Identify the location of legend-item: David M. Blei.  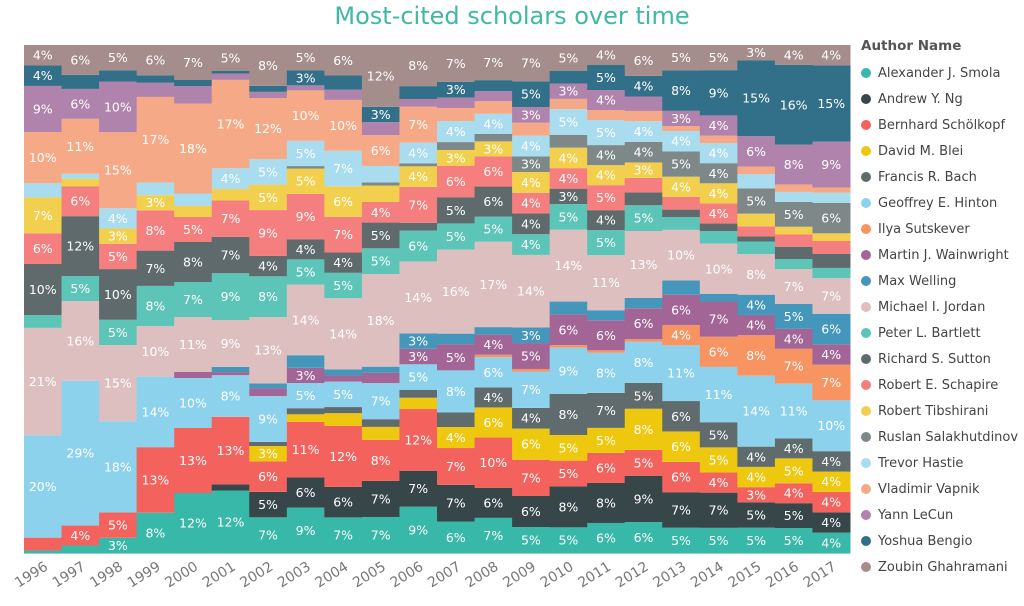
(939, 151).